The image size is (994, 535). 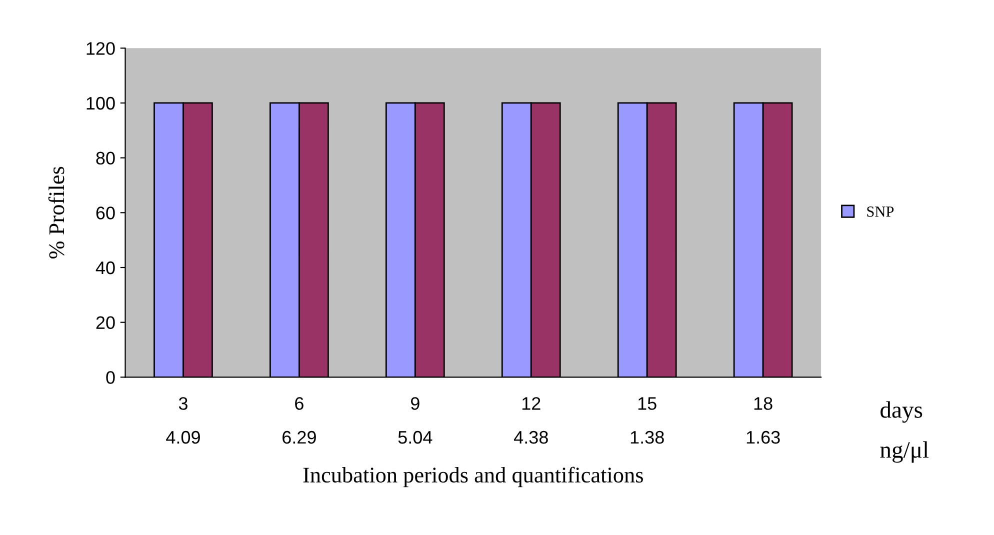 What do you see at coordinates (647, 420) in the screenshot?
I see `x-tick-label: 15 1.38` at bounding box center [647, 420].